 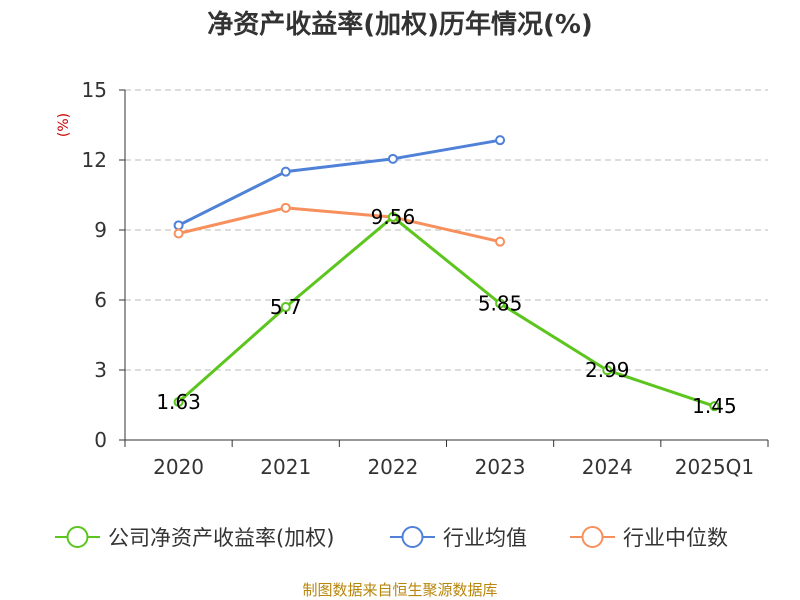 I want to click on data-label-2025Q1: 1.45, so click(x=714, y=406).